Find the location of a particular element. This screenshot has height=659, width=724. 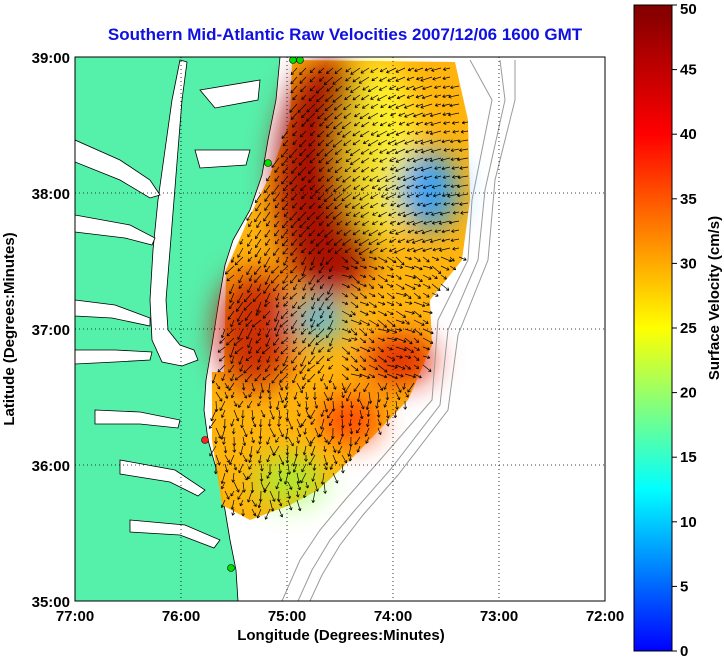

y-tick-label: 37:00 is located at coordinates (51, 330).